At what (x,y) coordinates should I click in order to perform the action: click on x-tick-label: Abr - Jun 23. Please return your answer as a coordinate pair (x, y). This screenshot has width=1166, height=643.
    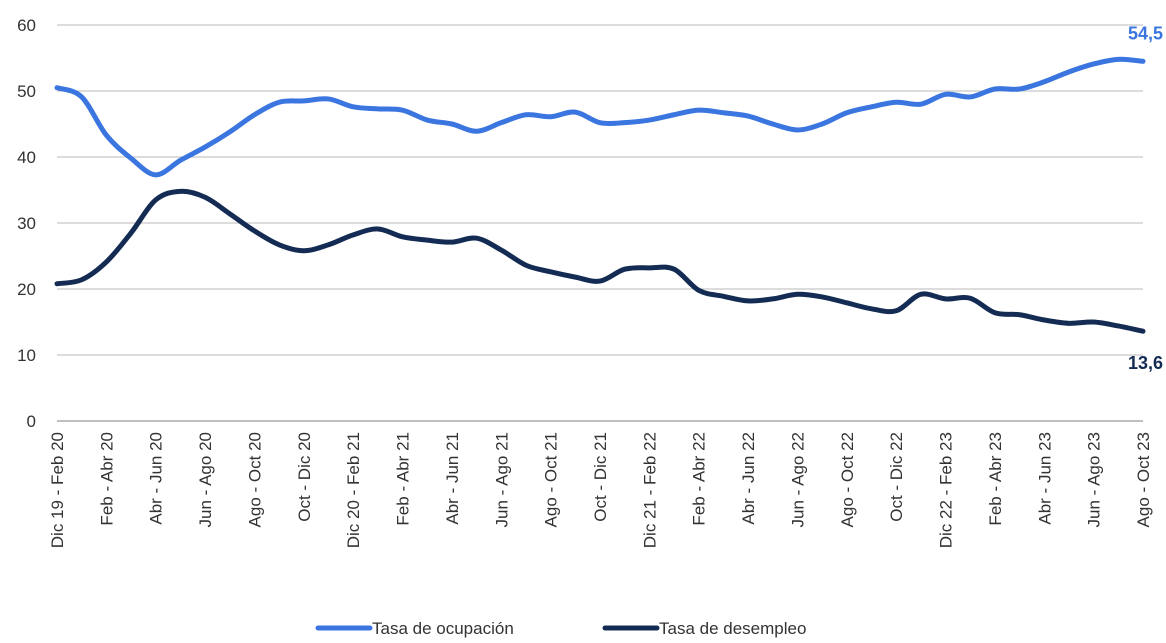
    Looking at the image, I should click on (1044, 478).